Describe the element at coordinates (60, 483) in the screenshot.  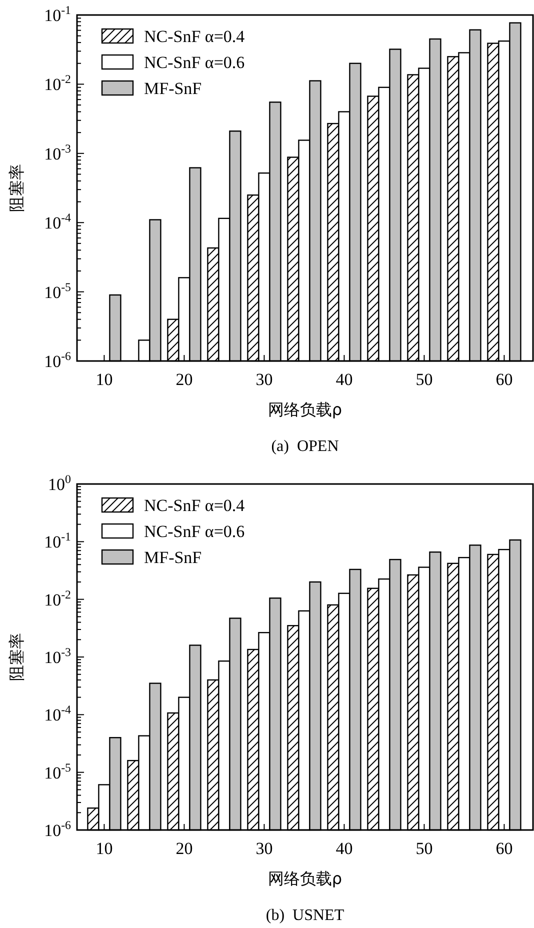
I see `y-tick-label: 10$^{0}$` at that location.